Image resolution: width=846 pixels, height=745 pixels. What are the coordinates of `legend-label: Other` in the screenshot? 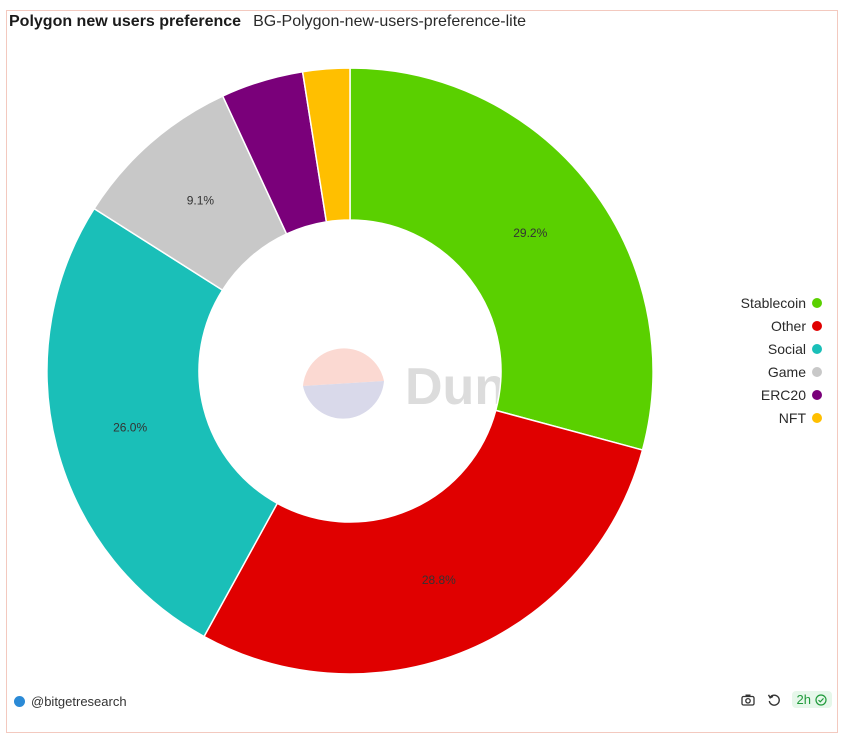 It's located at (788, 326).